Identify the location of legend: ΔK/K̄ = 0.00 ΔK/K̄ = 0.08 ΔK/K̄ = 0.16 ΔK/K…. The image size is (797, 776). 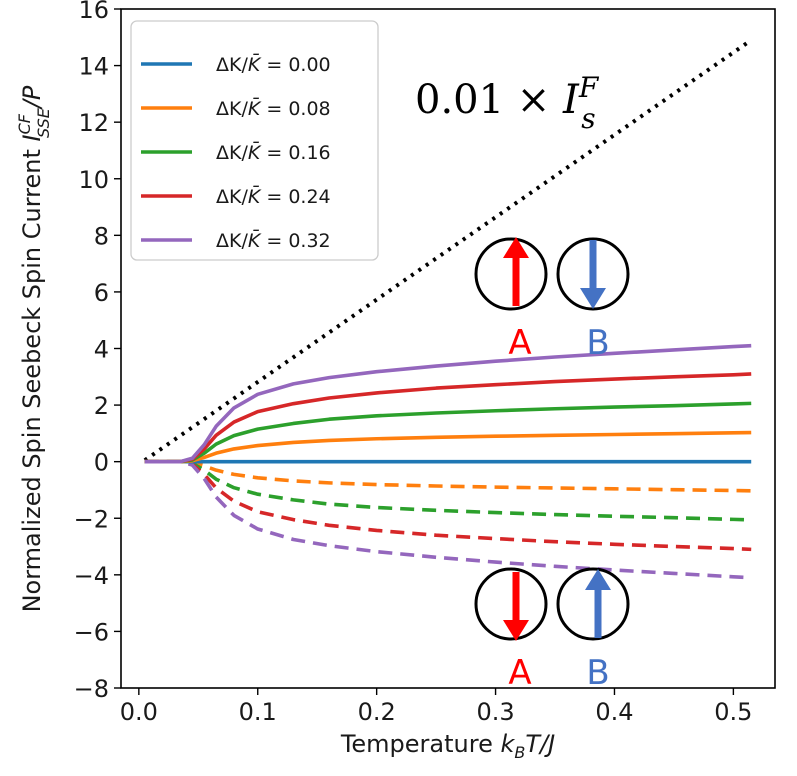
(254, 140).